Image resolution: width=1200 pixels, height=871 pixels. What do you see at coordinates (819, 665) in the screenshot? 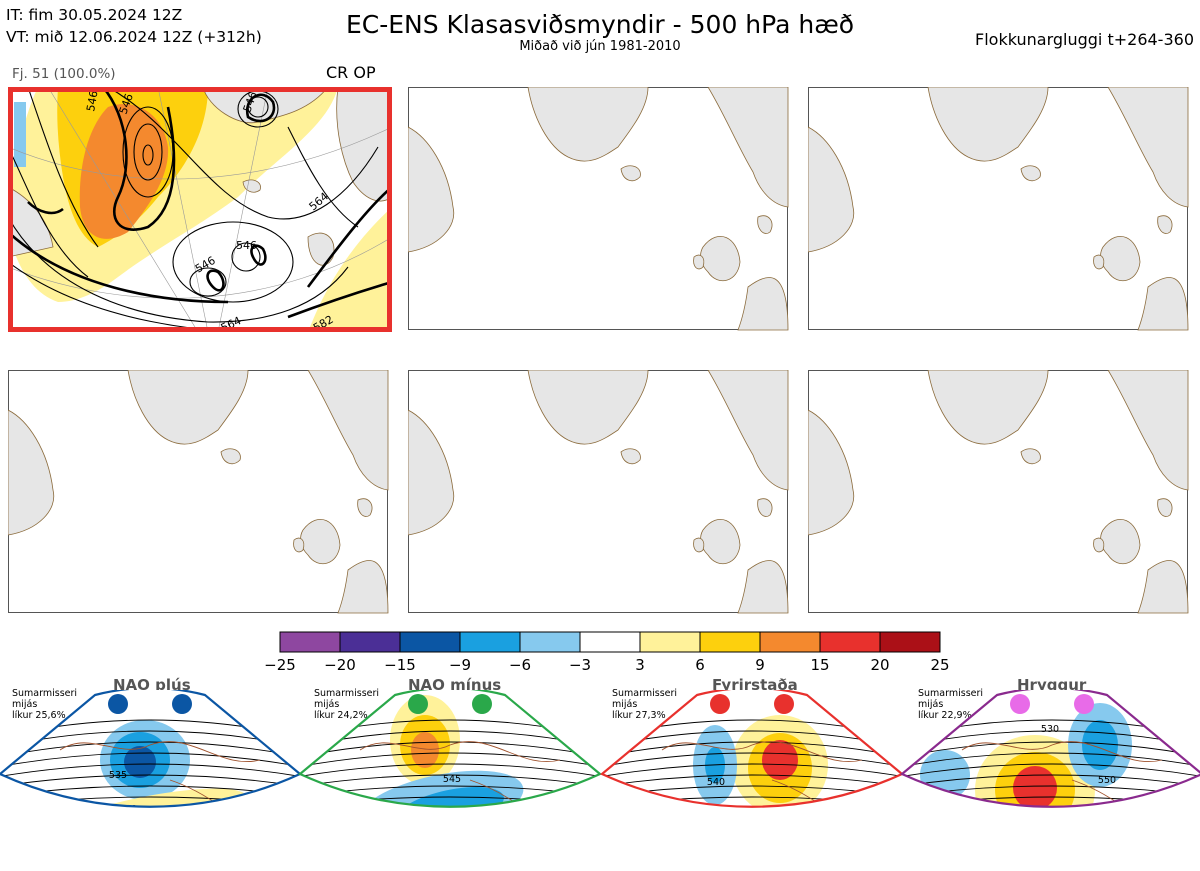
I see `colorbar-tick-label: 15` at bounding box center [819, 665].